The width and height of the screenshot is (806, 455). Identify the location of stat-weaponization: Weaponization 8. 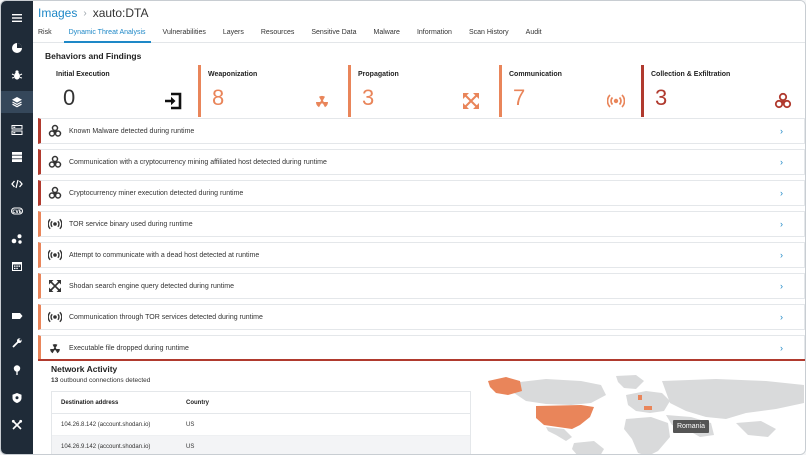
(270, 91).